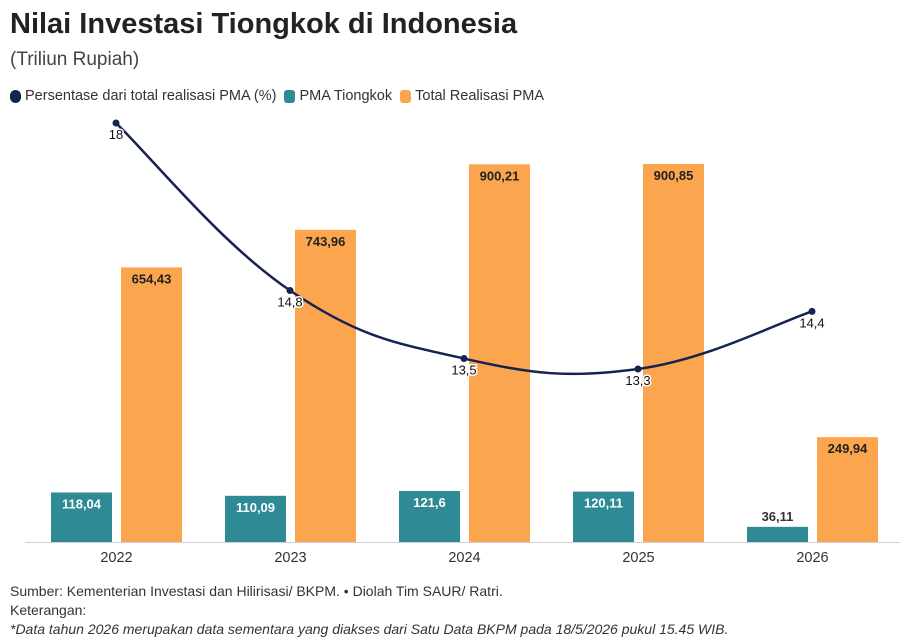 This screenshot has width=919, height=643. Describe the element at coordinates (152, 278) in the screenshot. I see `data-label-total-pma-2022: 654,43` at that location.